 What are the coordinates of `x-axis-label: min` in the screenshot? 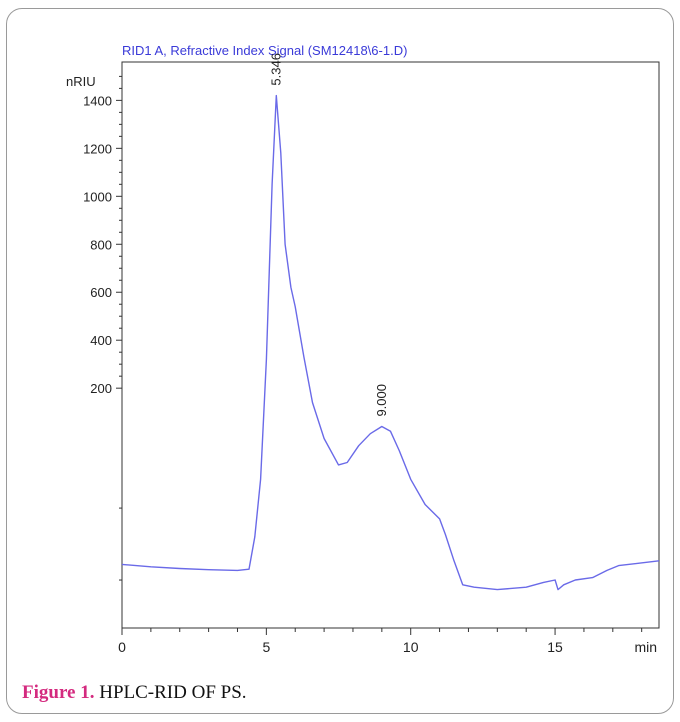 It's located at (645, 647).